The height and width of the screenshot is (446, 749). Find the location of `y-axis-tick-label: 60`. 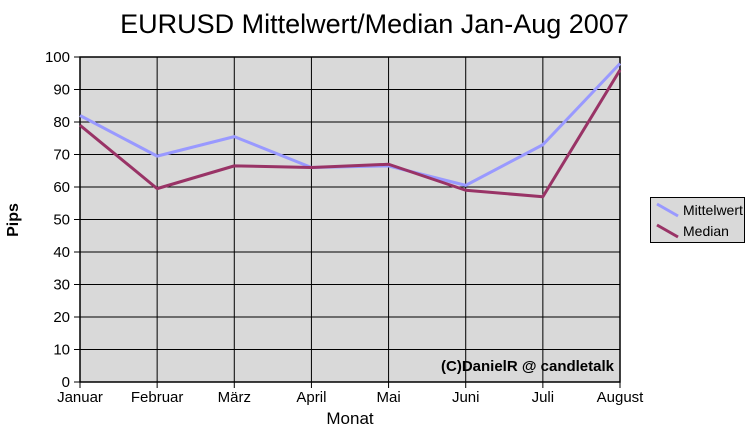

y-axis-tick-label: 60 is located at coordinates (61, 187).